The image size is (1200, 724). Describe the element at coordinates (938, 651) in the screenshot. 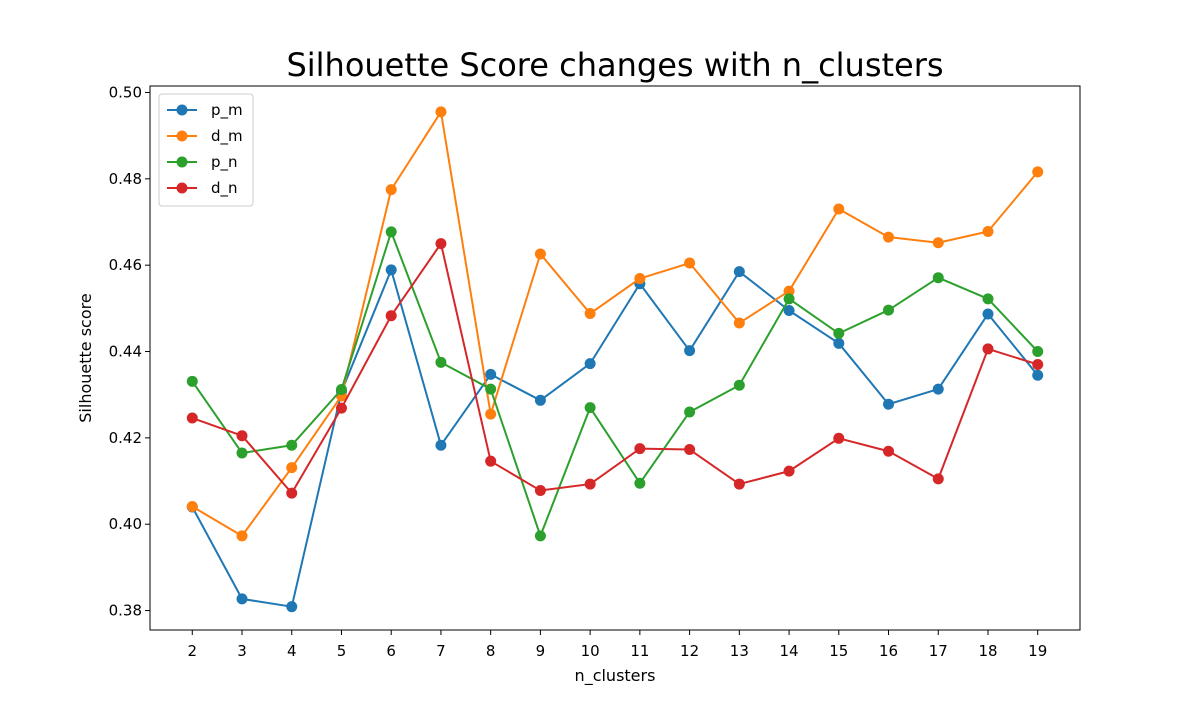

I see `x-tick-label: 17` at that location.